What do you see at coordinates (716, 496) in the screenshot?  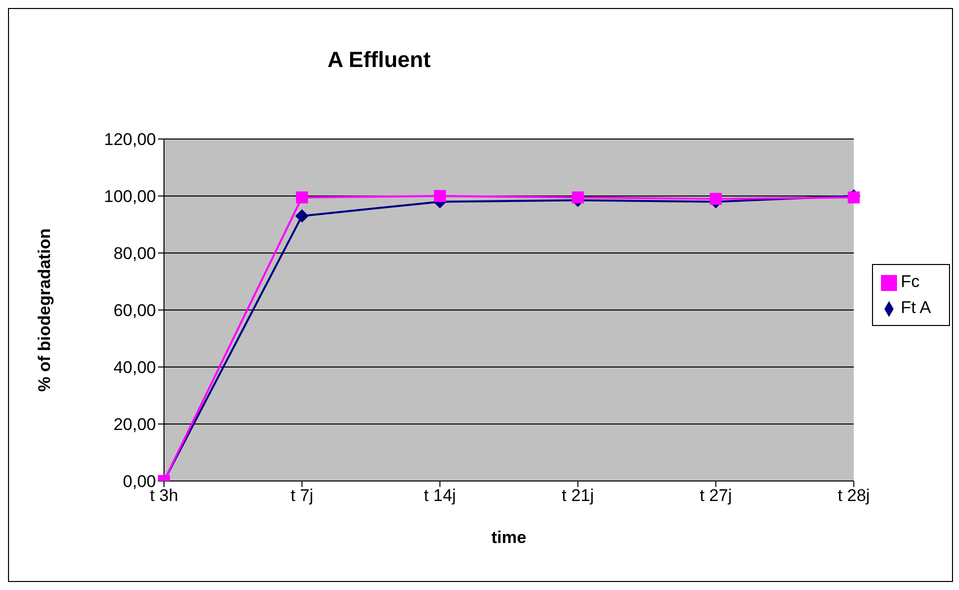 I see `x-tick-label: t 27j` at bounding box center [716, 496].